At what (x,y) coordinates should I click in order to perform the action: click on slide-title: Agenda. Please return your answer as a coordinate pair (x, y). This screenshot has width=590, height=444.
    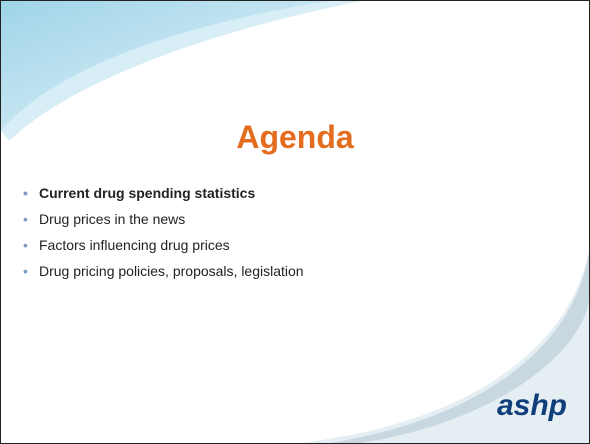
    Looking at the image, I should click on (295, 137).